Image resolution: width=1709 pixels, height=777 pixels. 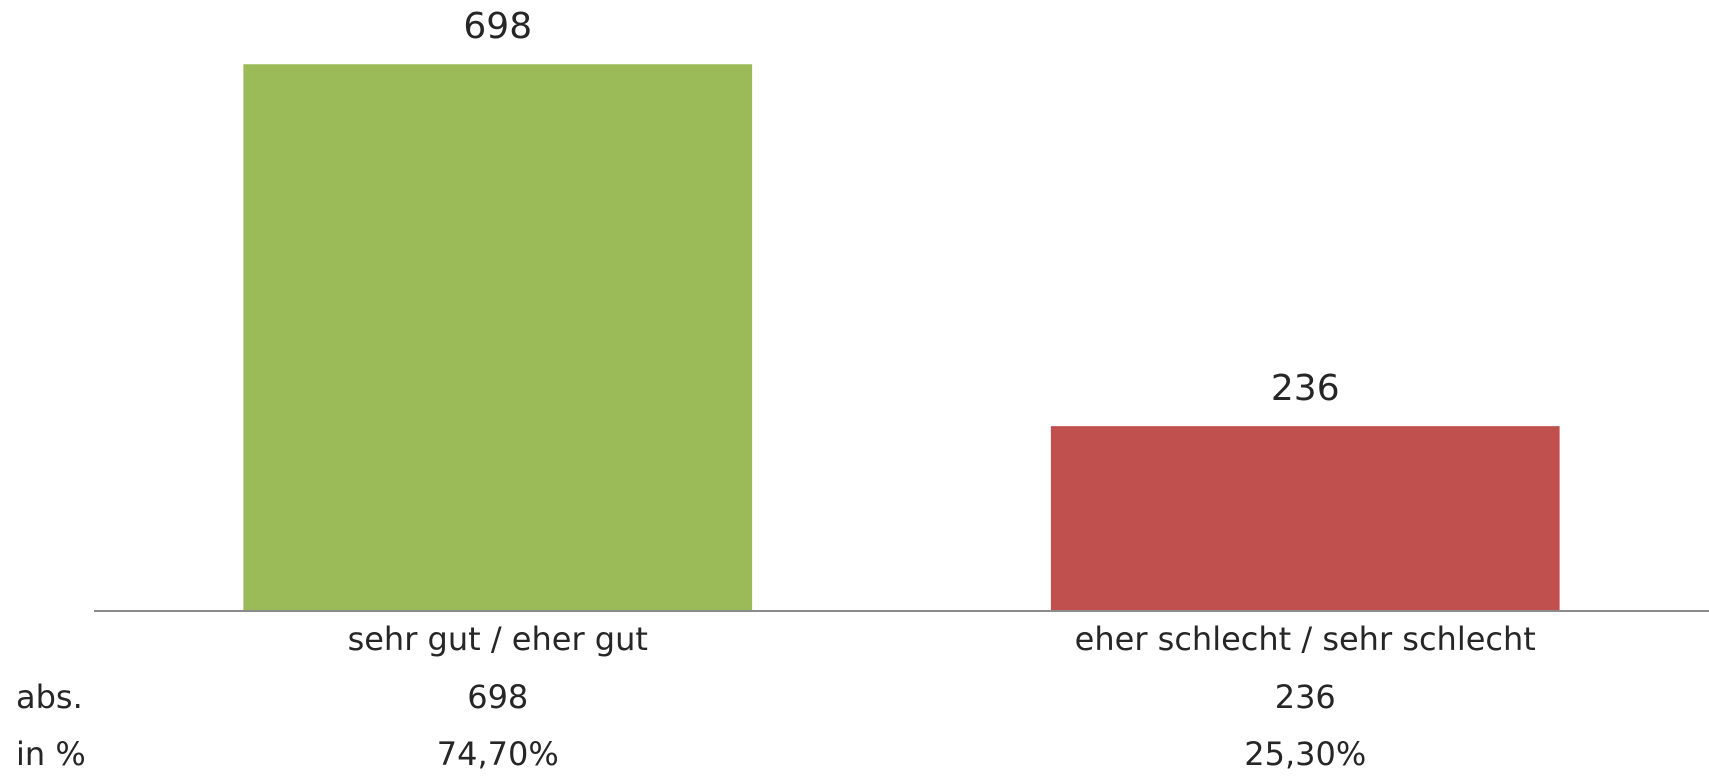 I want to click on table-cell: 25,30%, so click(x=1305, y=754).